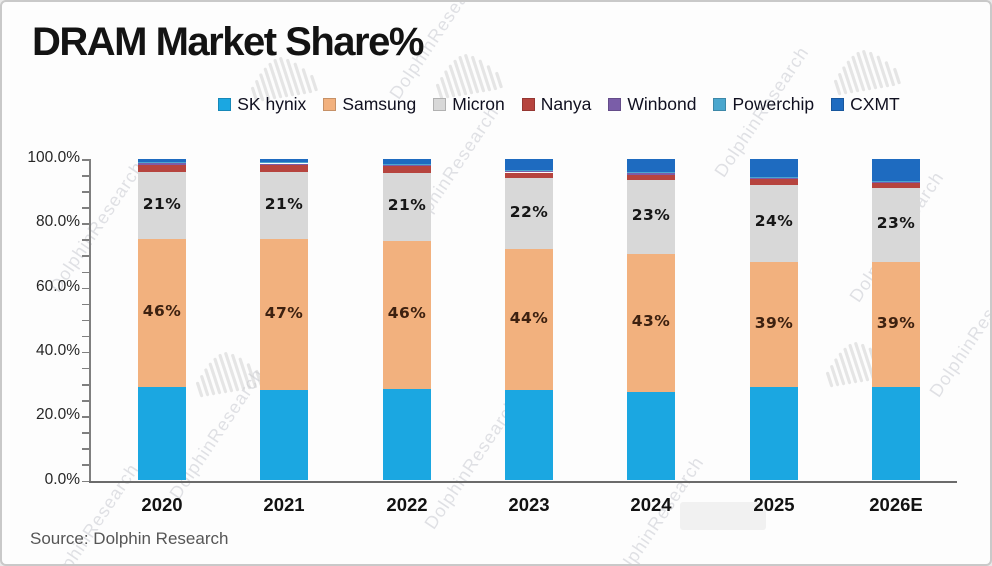 This screenshot has width=992, height=566. I want to click on x-axis-label-2026e: 2026E, so click(896, 504).